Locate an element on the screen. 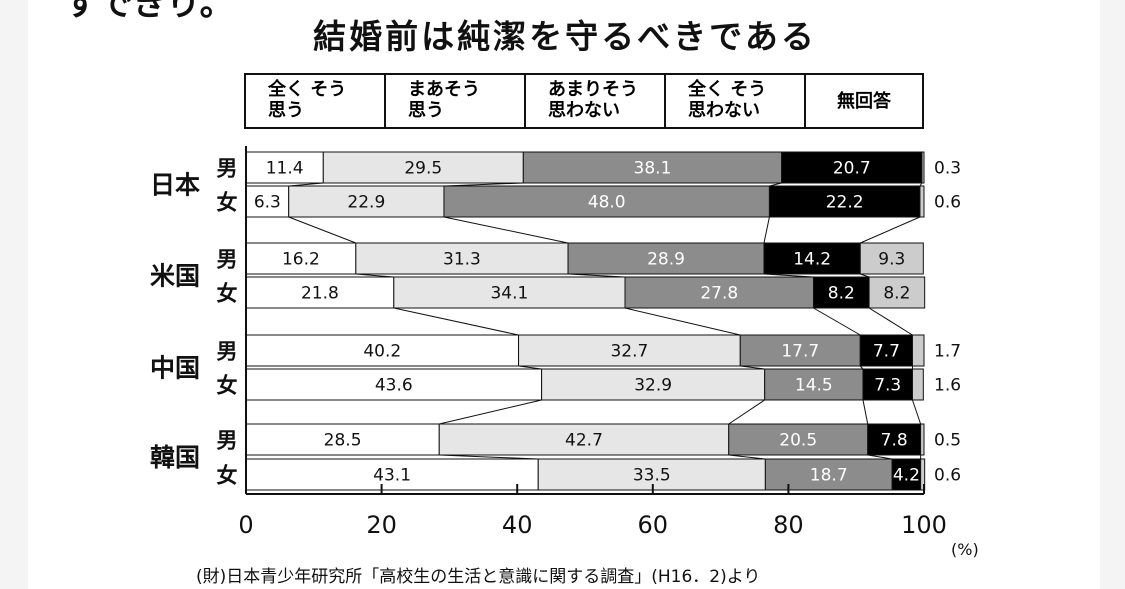  bar-value-label: 48.0 is located at coordinates (607, 203).